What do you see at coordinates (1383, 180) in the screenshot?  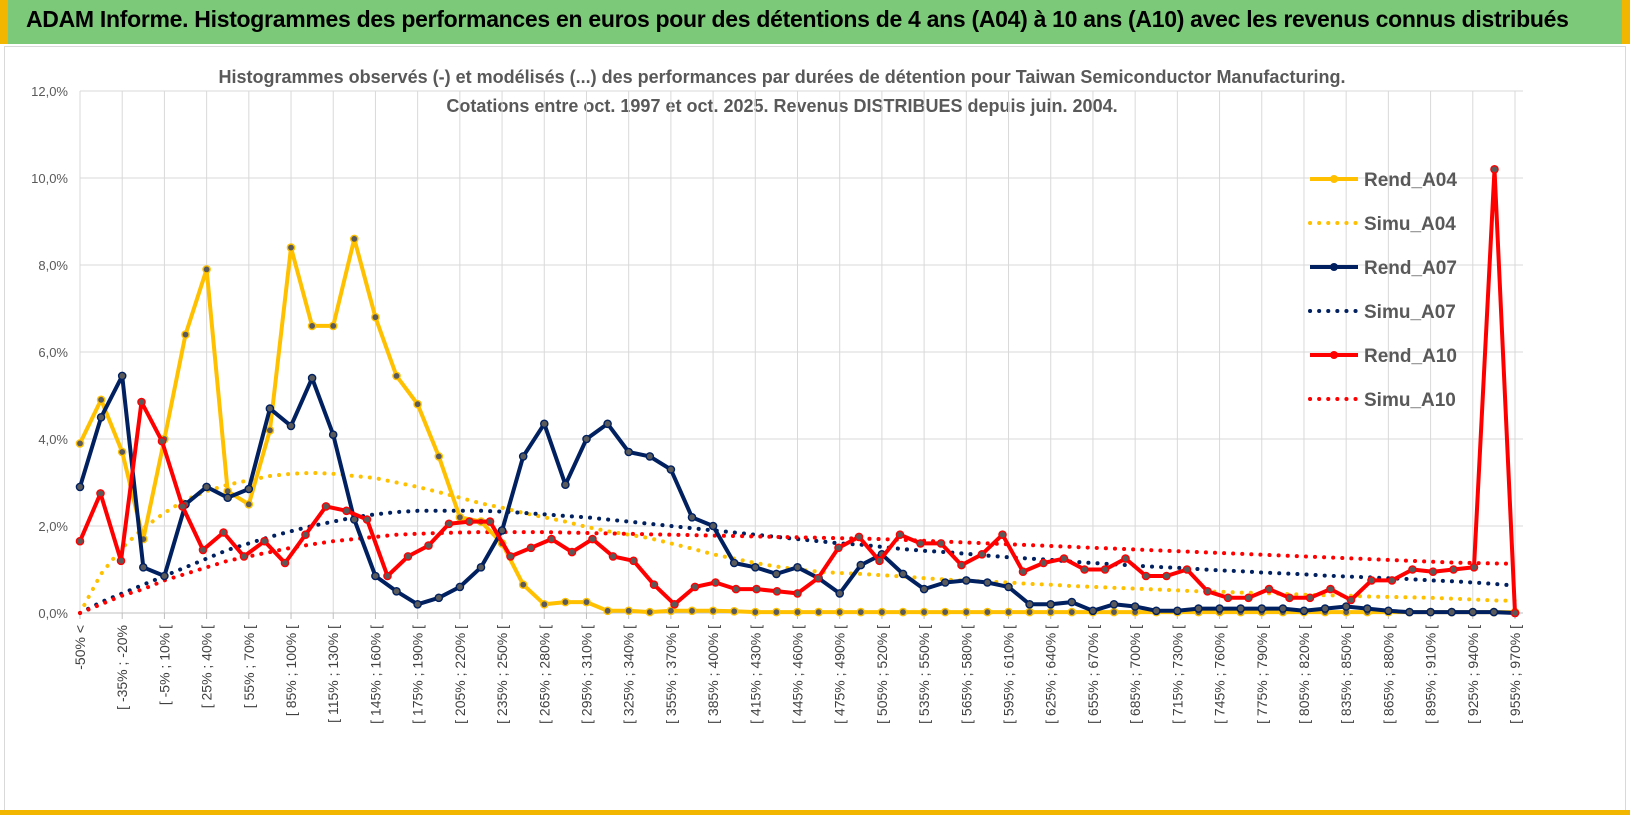 I see `legend-item-rend-a04: Rend_A04` at bounding box center [1383, 180].